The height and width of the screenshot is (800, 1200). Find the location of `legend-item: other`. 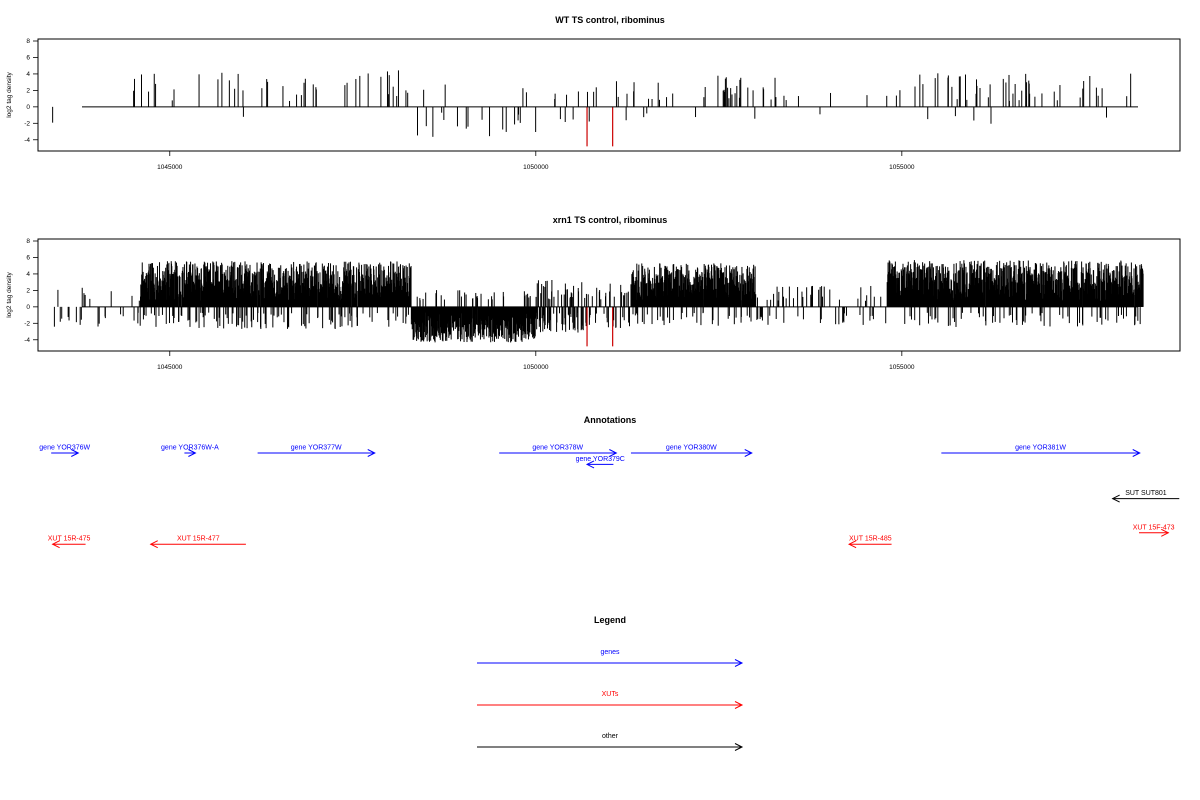

legend-item: other is located at coordinates (610, 742).